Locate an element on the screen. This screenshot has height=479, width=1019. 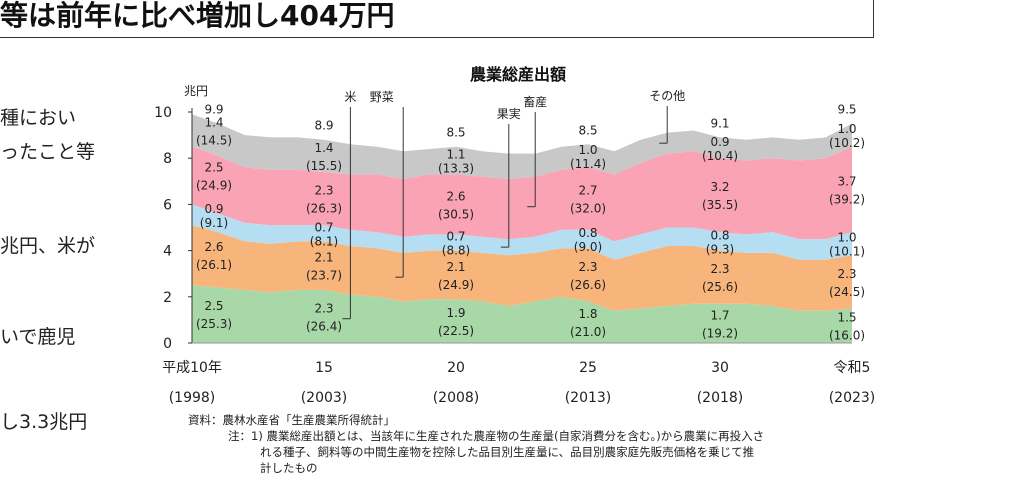
total-label: 8.5 is located at coordinates (455, 133).